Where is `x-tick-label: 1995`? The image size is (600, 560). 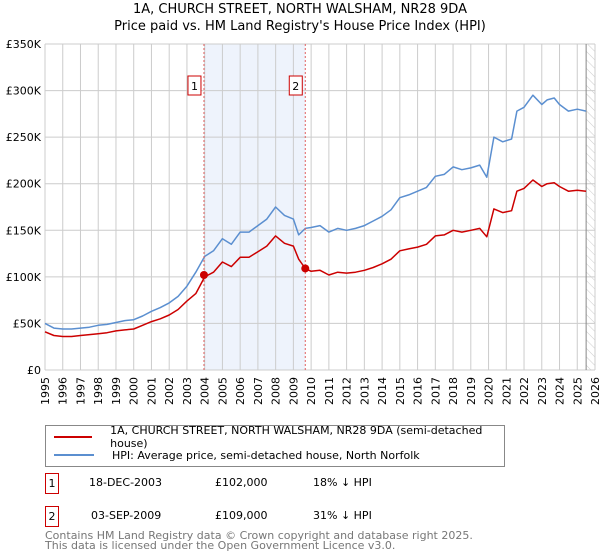
x-tick-label: 1995 is located at coordinates (45, 391).